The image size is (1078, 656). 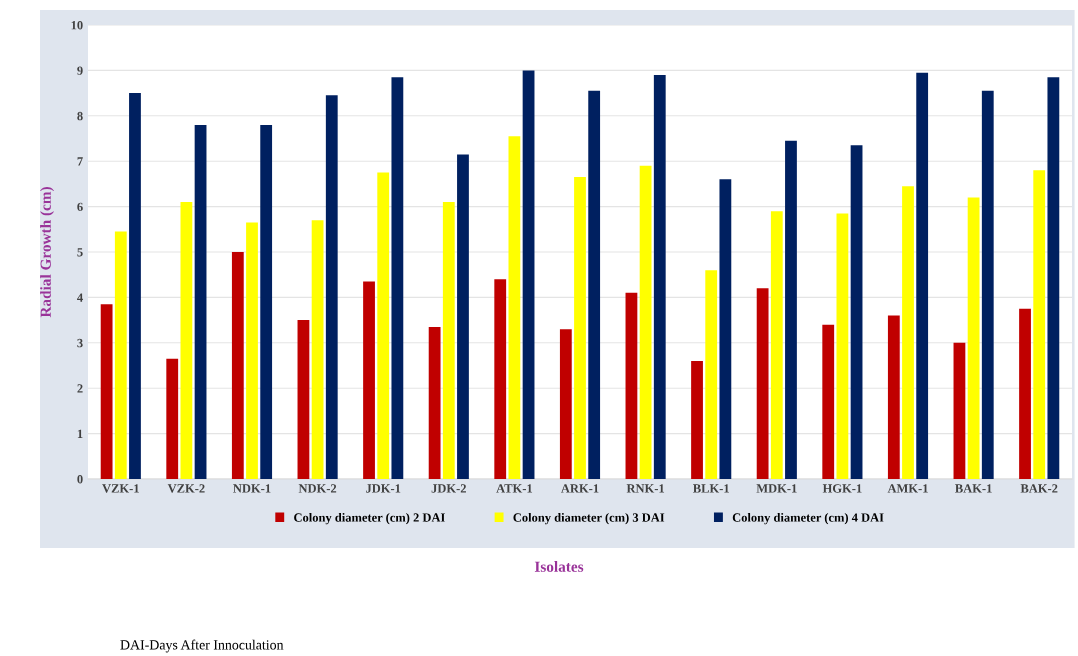 What do you see at coordinates (202, 646) in the screenshot?
I see `text: DAI-Days After Innoculation` at bounding box center [202, 646].